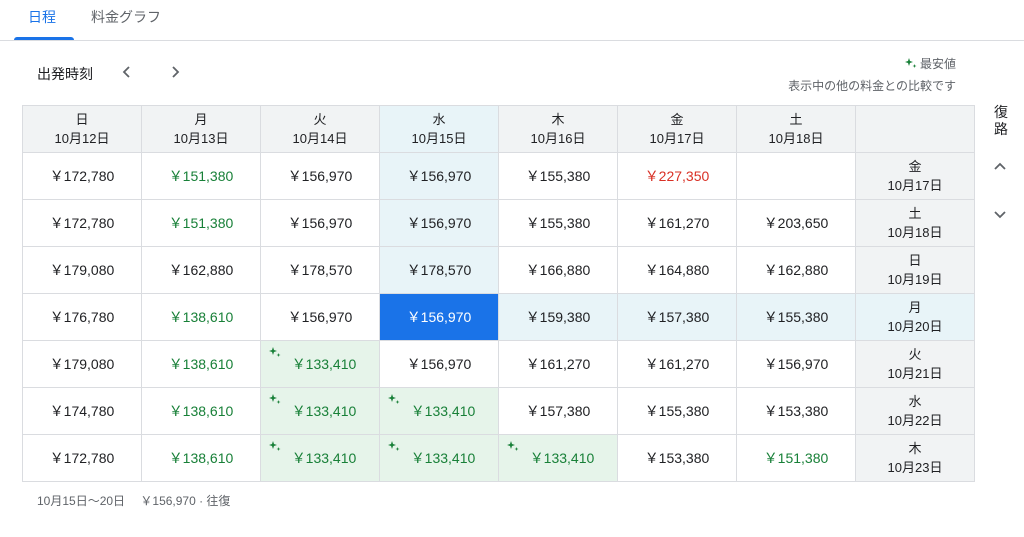  What do you see at coordinates (126, 17) in the screenshot?
I see `tab-price-graph: 料金グラフ` at bounding box center [126, 17].